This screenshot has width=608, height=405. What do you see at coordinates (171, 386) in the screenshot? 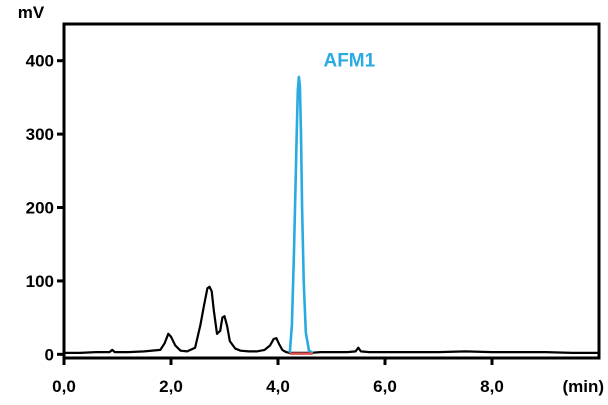
I see `x-tick-label: 2,0` at bounding box center [171, 386].